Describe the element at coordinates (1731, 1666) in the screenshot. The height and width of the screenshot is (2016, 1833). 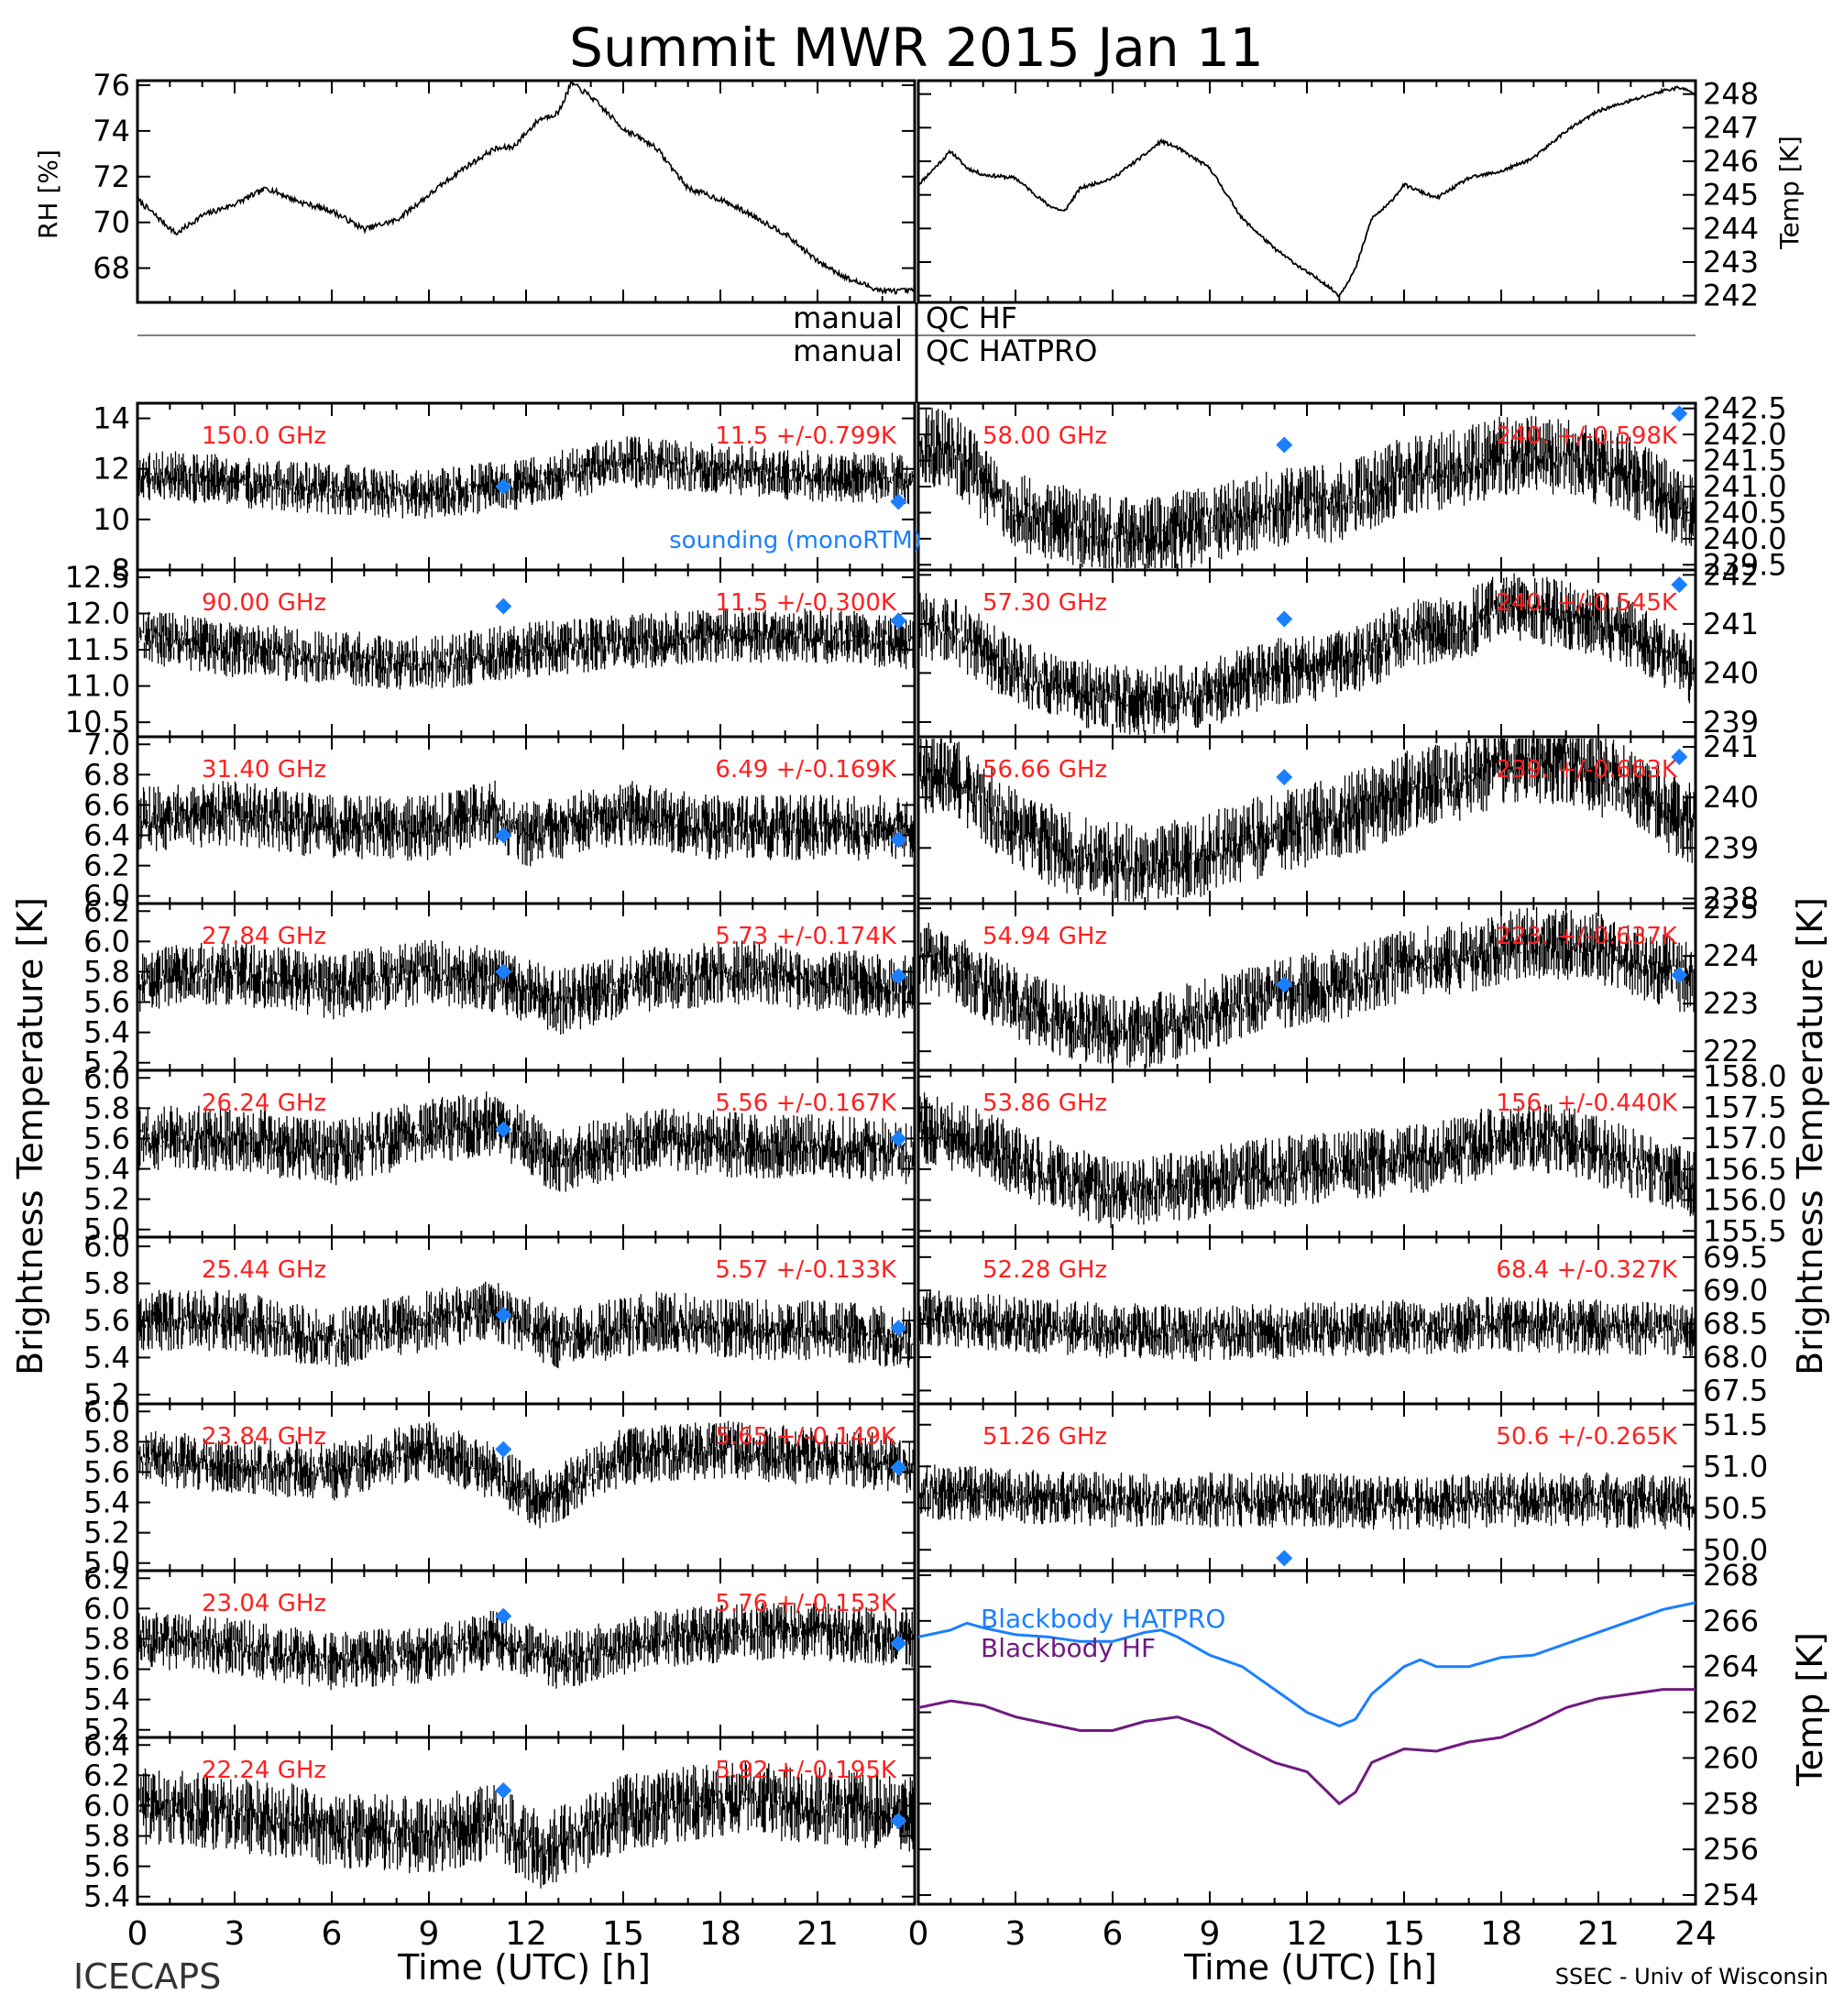
I see `y-tick-label: 264` at that location.